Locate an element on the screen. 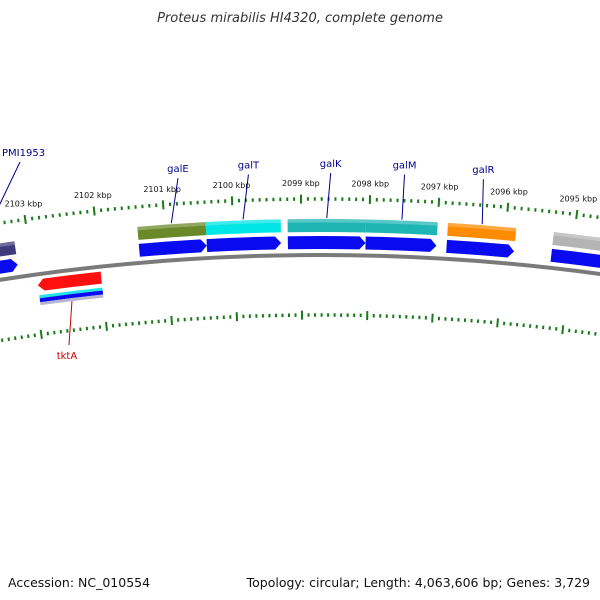 The width and height of the screenshot is (600, 600). cds-galK is located at coordinates (326, 243).